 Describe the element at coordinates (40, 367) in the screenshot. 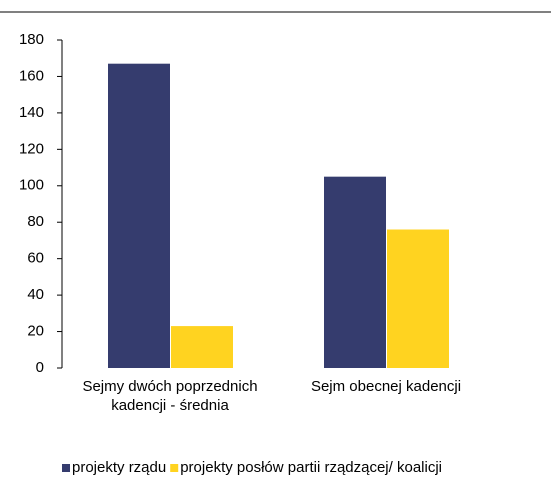

I see `y-tick-label: 0` at that location.